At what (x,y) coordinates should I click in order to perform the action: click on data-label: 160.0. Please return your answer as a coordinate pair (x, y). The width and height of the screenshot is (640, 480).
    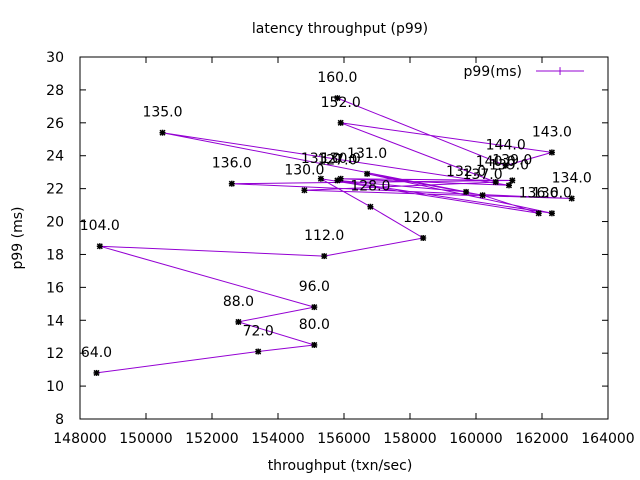
    Looking at the image, I should click on (337, 78).